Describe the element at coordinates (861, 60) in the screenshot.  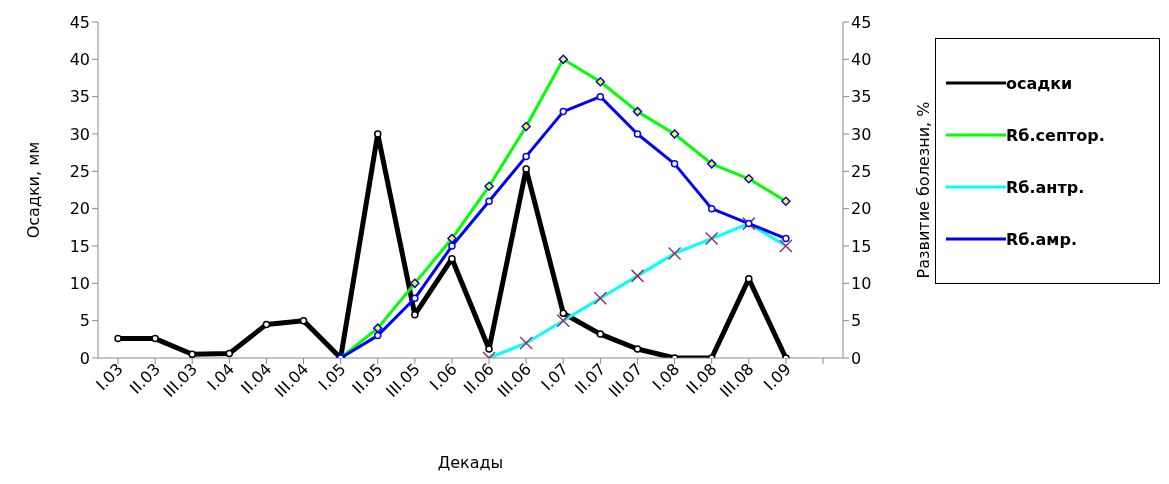
I see `y2-tick-label: 40` at that location.